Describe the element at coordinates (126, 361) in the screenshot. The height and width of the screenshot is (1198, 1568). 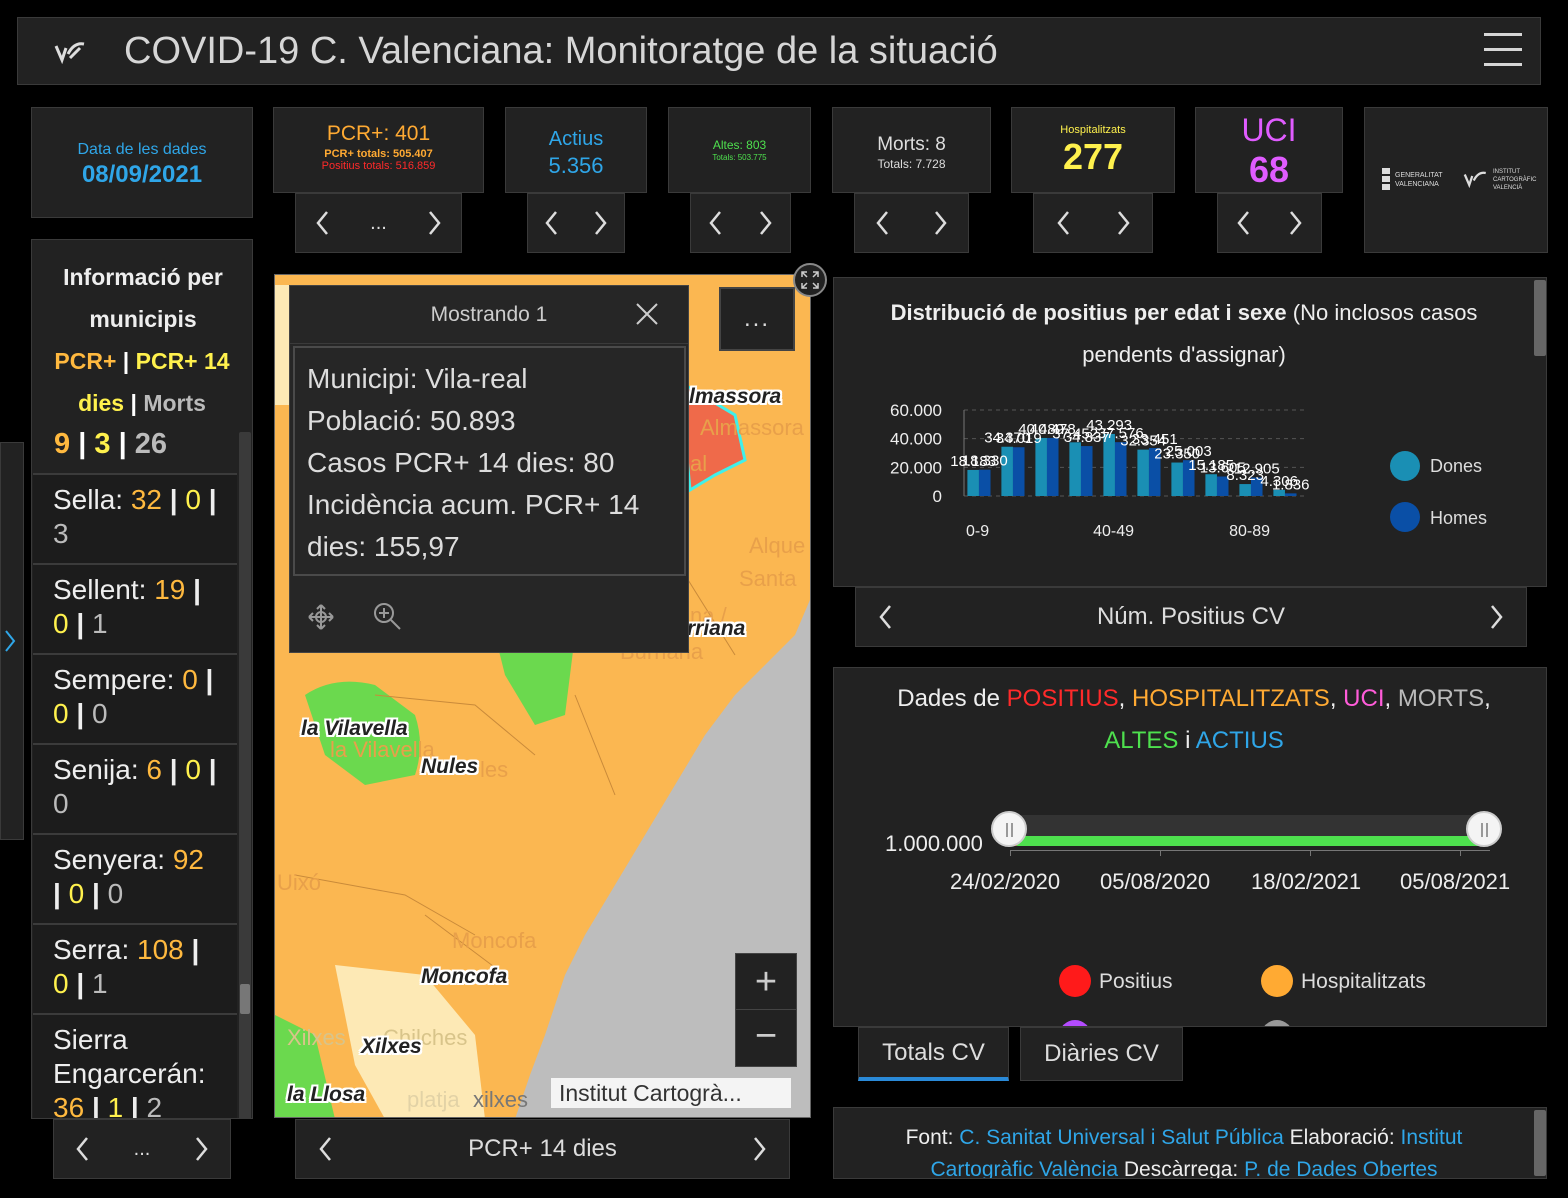
I see `legend-sep: |` at that location.